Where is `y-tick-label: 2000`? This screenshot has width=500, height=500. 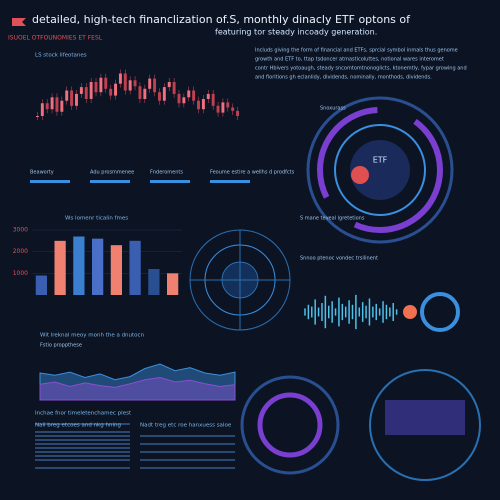 y-tick-label: 2000 is located at coordinates (20, 251).